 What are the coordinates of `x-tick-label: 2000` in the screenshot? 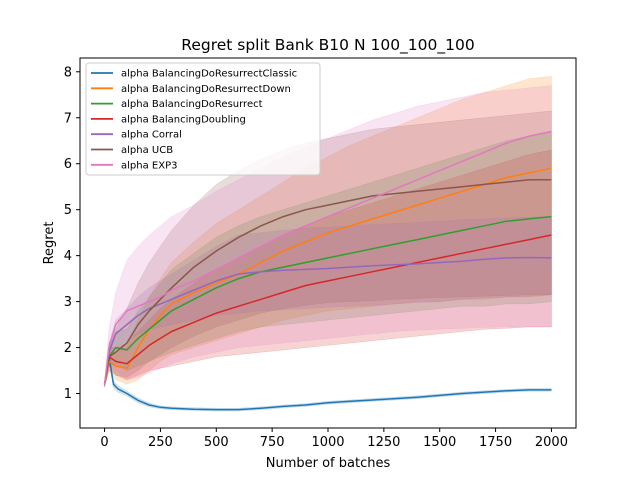 It's located at (551, 442).